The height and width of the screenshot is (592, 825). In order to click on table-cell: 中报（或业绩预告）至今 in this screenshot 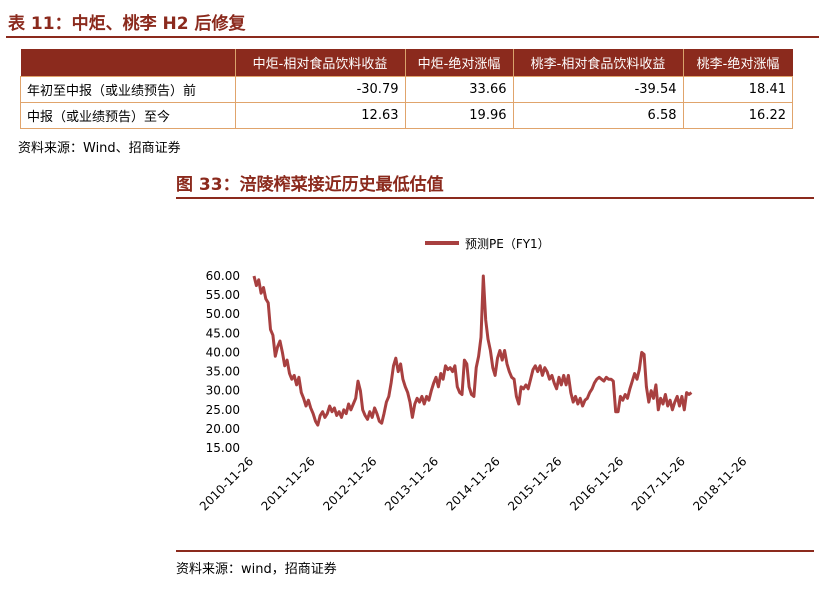, I will do `click(128, 115)`.